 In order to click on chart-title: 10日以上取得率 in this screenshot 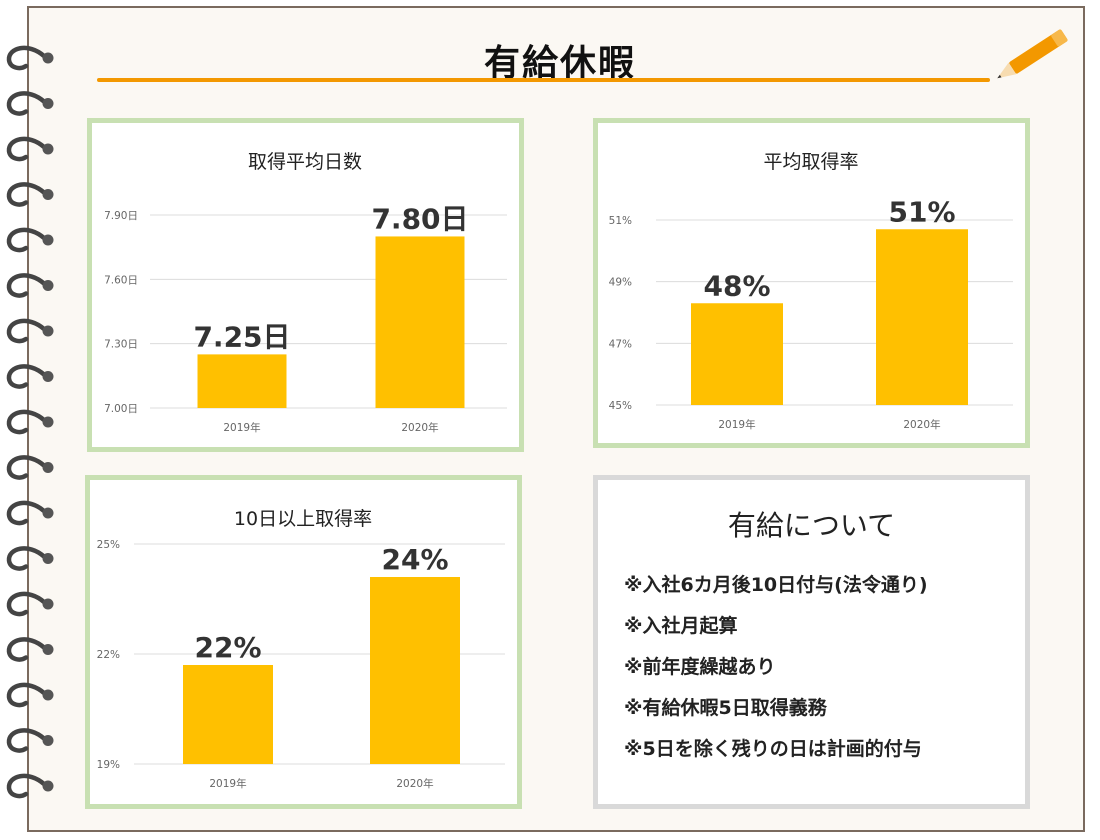, I will do `click(303, 519)`.